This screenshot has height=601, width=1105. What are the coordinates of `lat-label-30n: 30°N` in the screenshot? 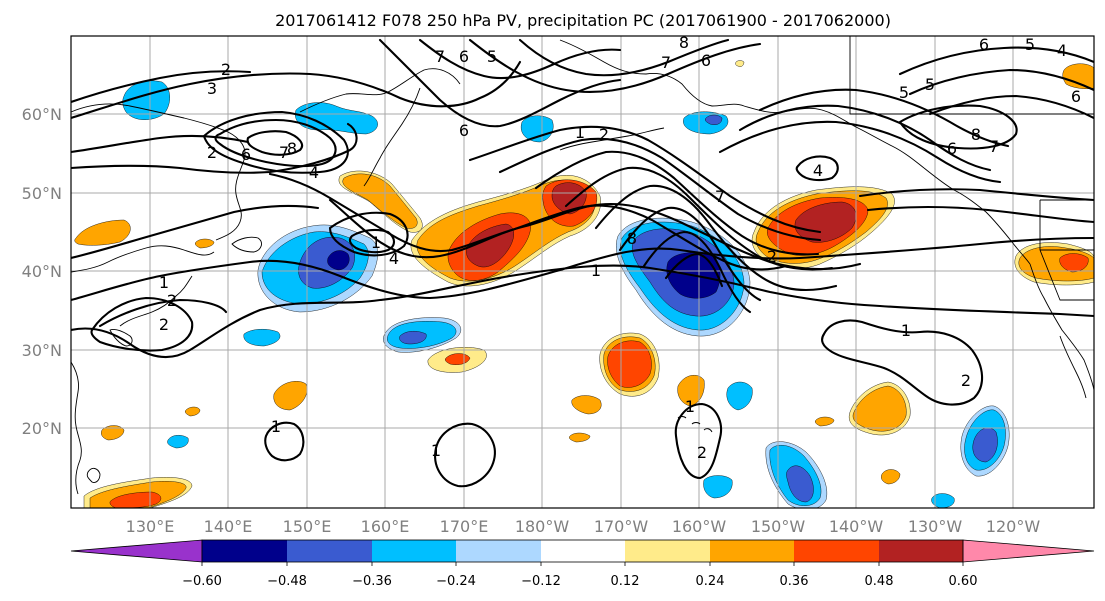 It's located at (42, 350).